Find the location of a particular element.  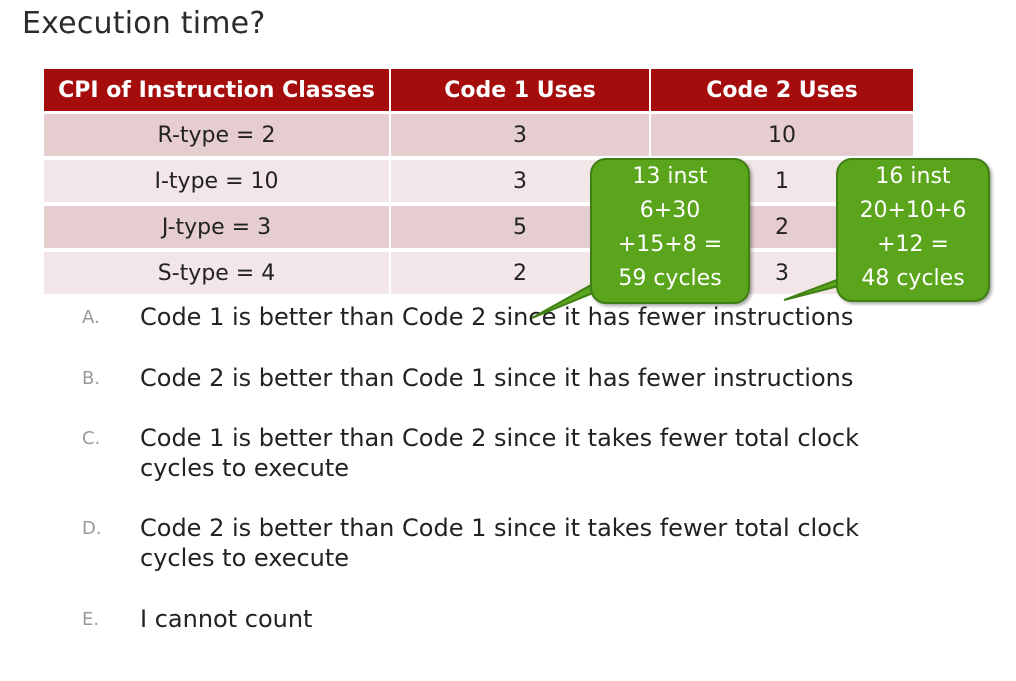

slide-title: Execution time? is located at coordinates (144, 23).